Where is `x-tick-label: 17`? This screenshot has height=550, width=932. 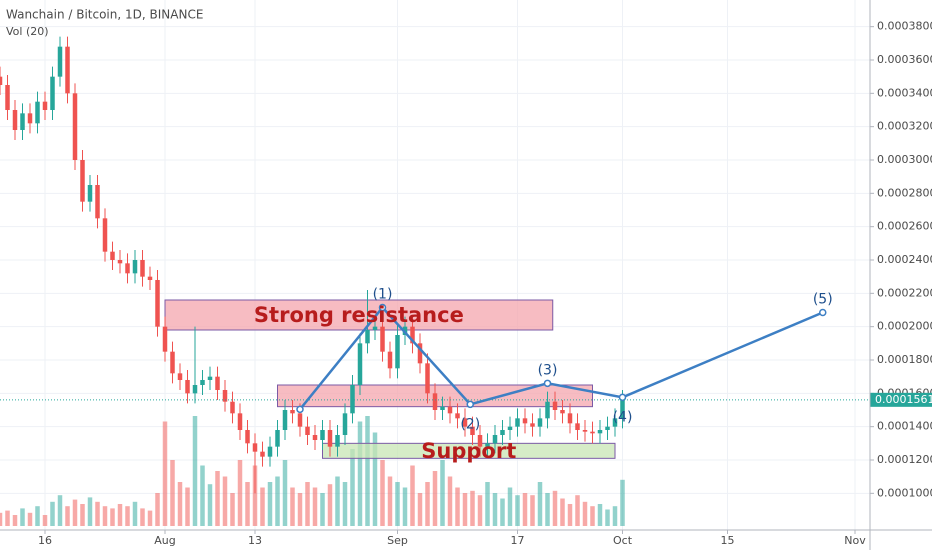
x-tick-label: 17 is located at coordinates (518, 540).